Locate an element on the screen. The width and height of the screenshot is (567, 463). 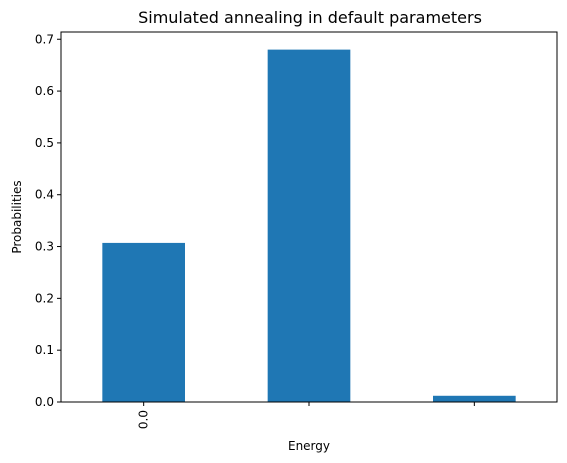
x-tick-label: 0.0 is located at coordinates (144, 419).